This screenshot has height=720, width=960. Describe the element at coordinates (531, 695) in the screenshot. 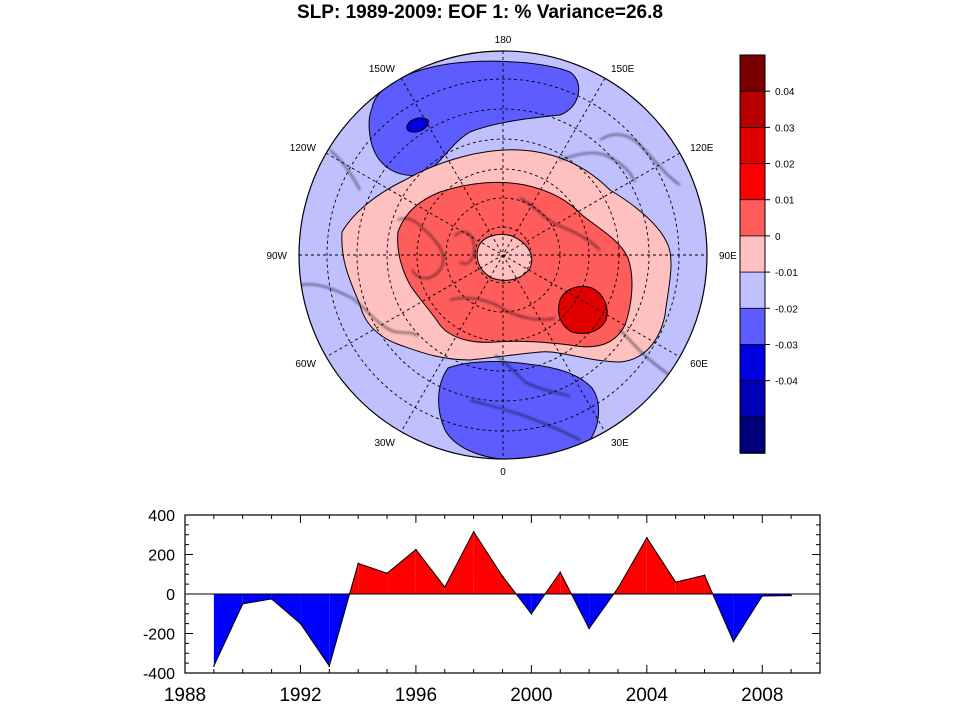

I see `x-tick-label: 2000` at that location.